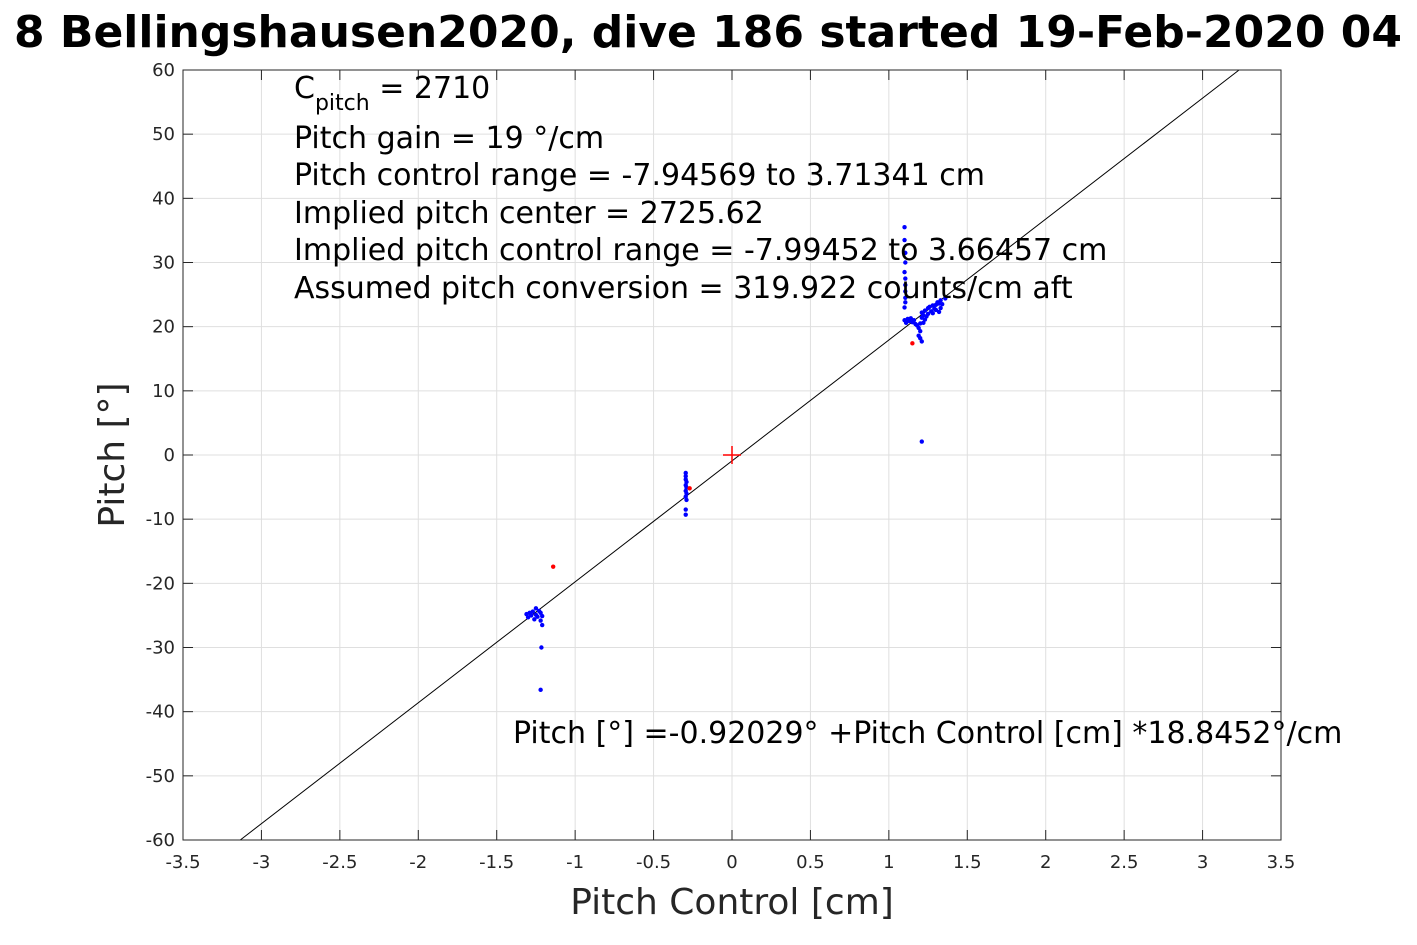 This screenshot has width=1417, height=945. I want to click on y-tick-label: -40, so click(160, 712).